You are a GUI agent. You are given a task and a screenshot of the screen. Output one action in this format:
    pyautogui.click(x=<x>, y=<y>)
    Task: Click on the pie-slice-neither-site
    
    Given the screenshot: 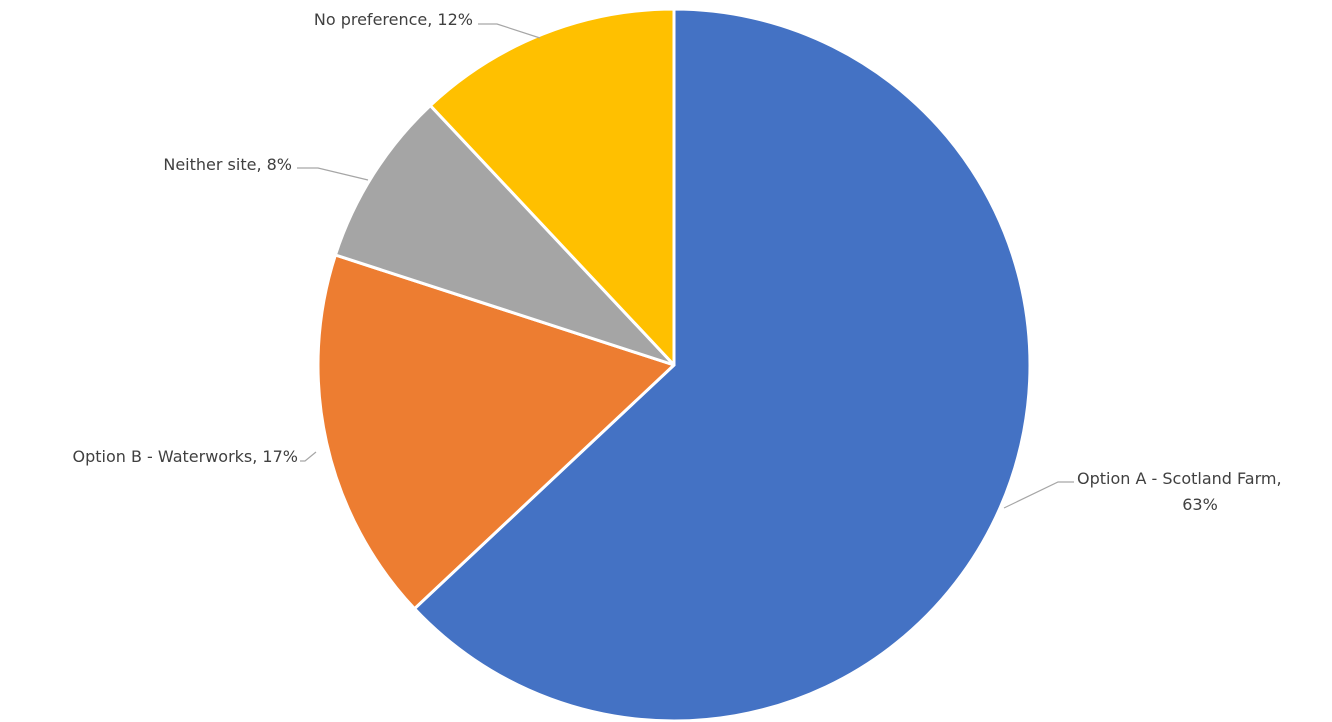 What is the action you would take?
    pyautogui.click(x=504, y=235)
    